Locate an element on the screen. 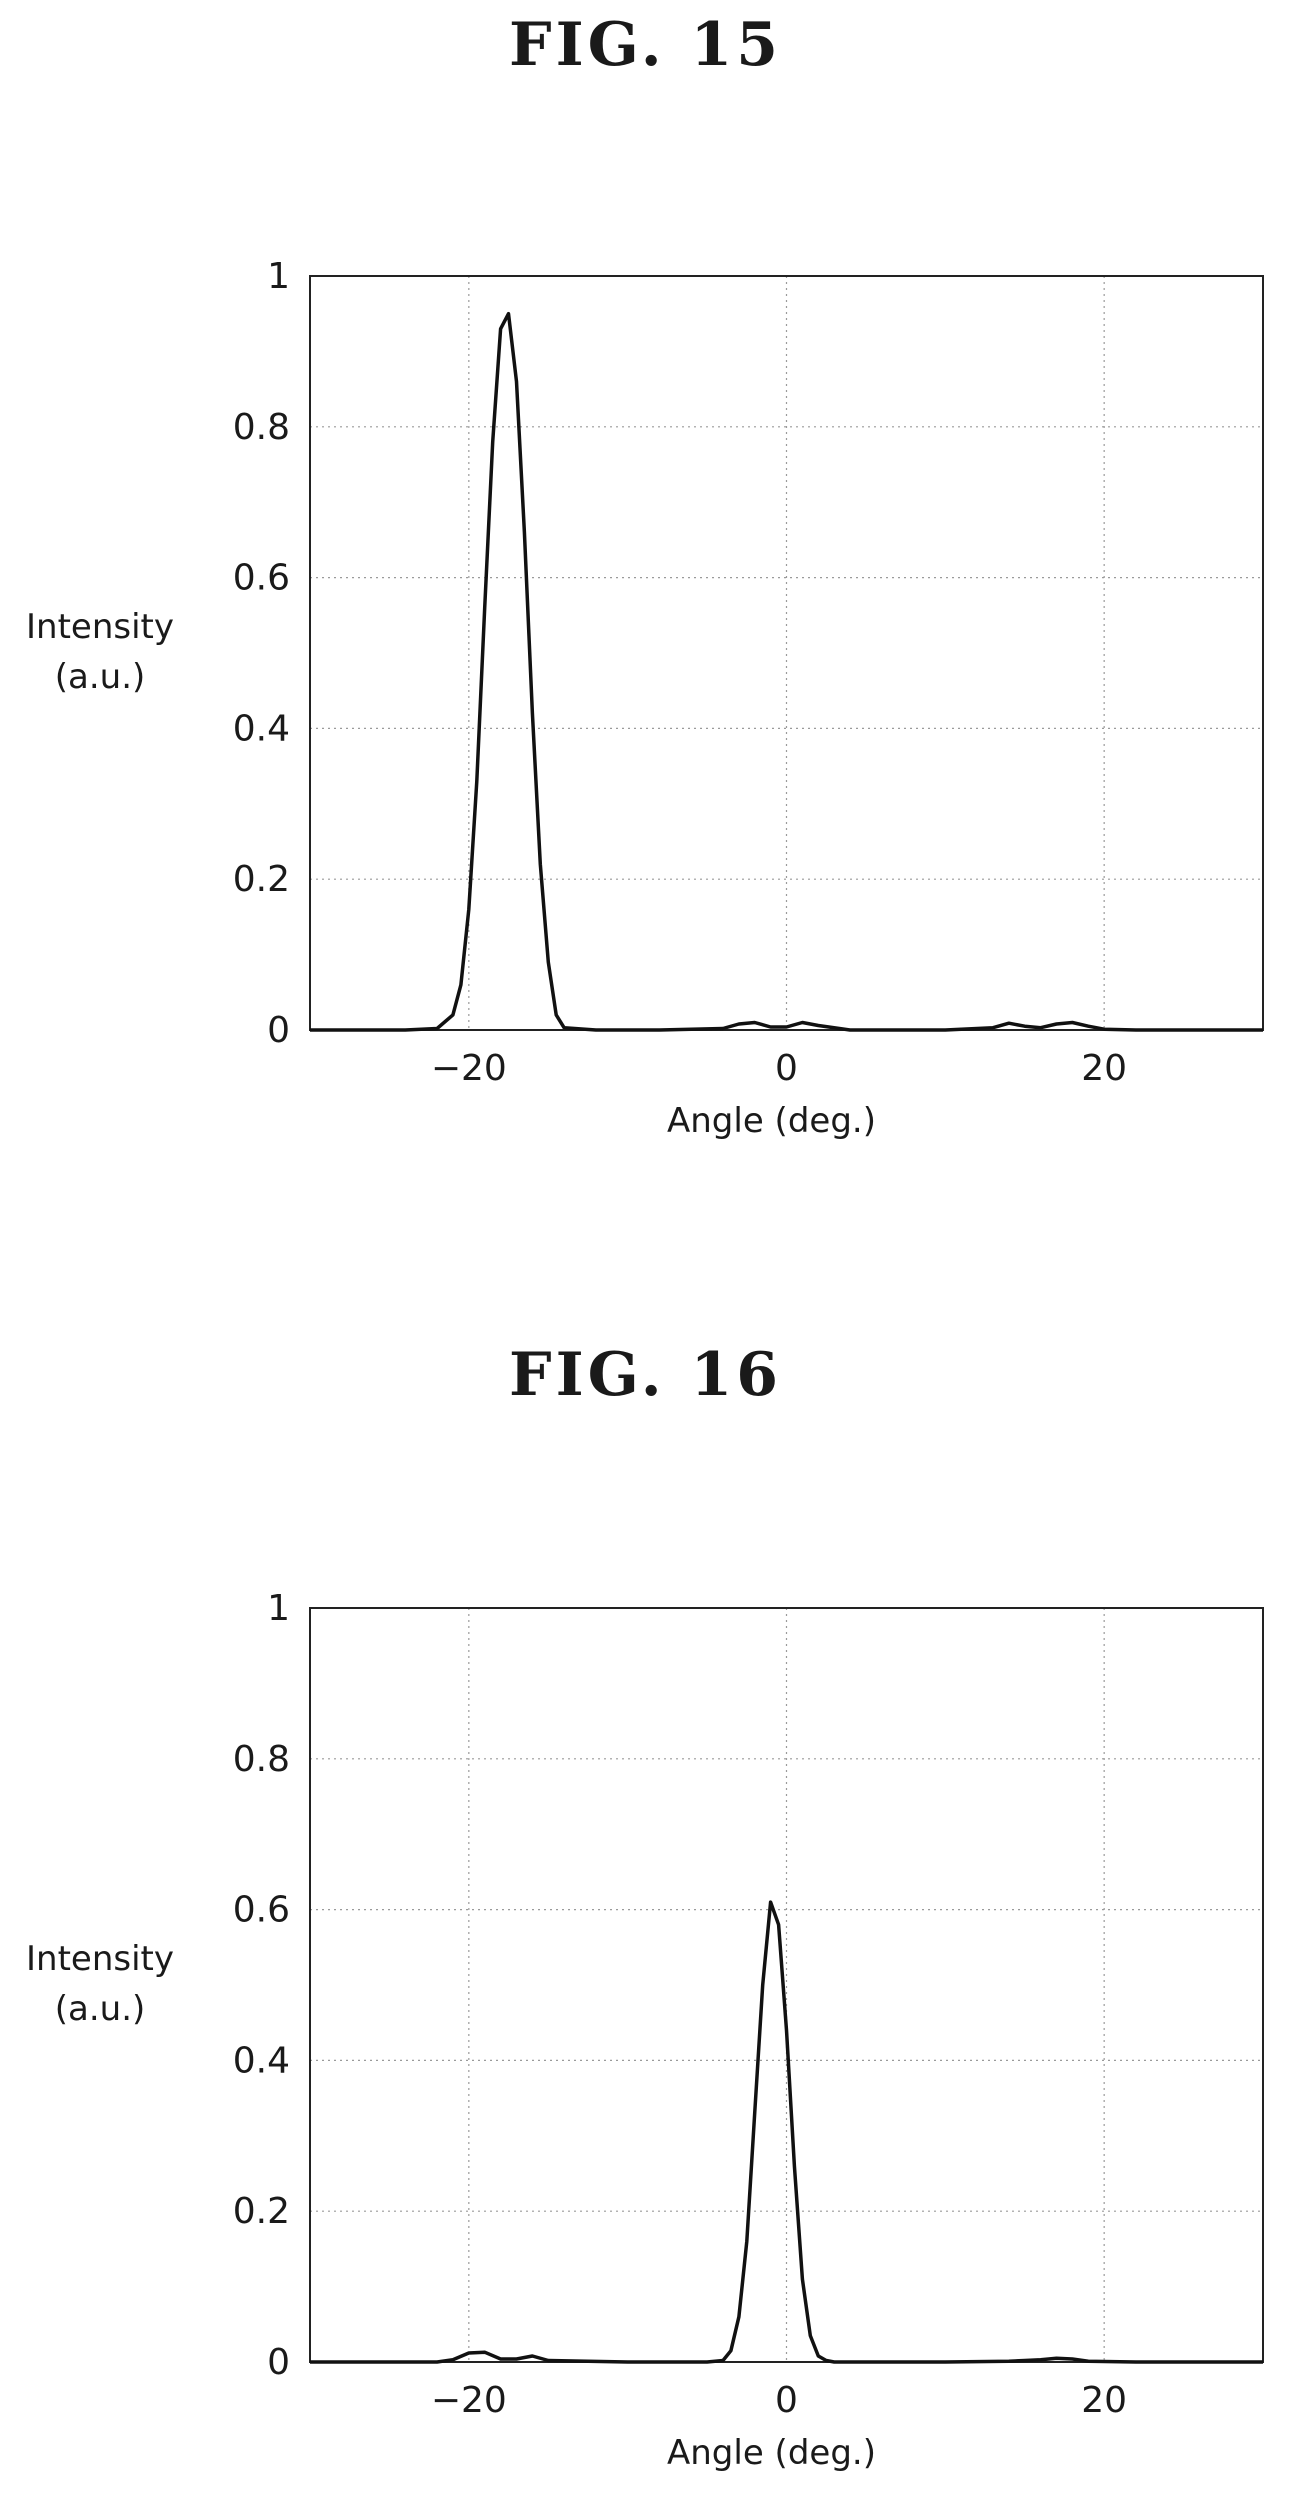 The width and height of the screenshot is (1291, 2517). intensity-curve is located at coordinates (786, 2132).